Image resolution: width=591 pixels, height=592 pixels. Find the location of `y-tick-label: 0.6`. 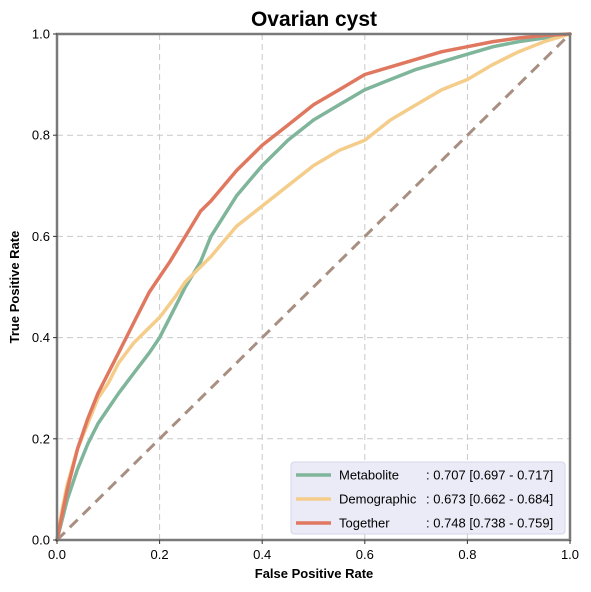

y-tick-label: 0.6 is located at coordinates (41, 236).